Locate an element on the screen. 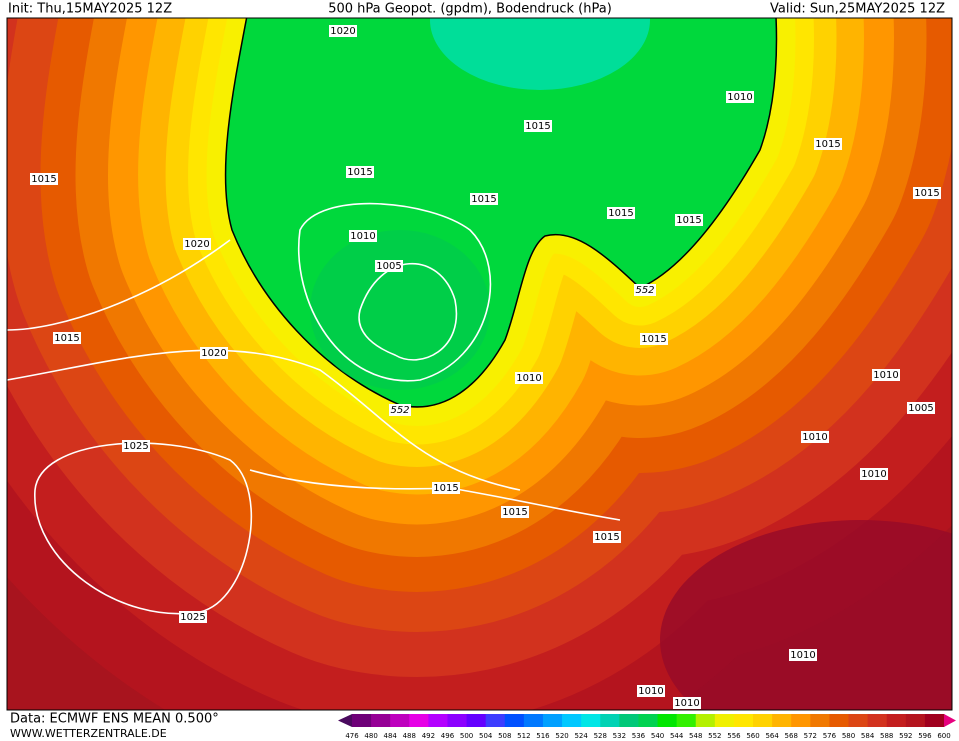 The width and height of the screenshot is (959, 741). colorbar-label: 576 is located at coordinates (830, 736).